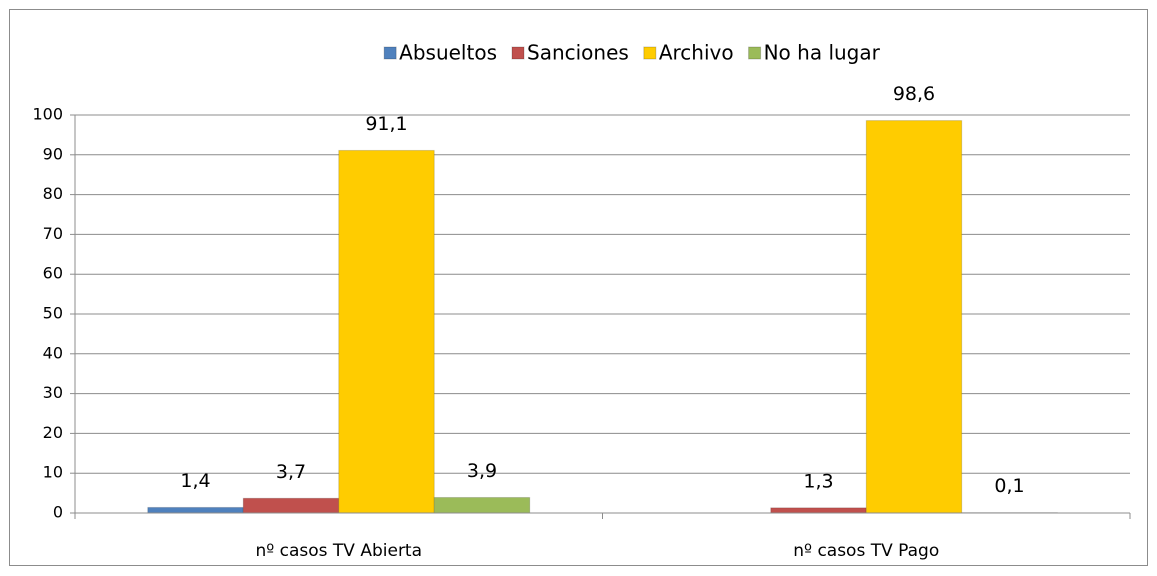  Describe the element at coordinates (482, 471) in the screenshot. I see `value-label: 3,9` at that location.